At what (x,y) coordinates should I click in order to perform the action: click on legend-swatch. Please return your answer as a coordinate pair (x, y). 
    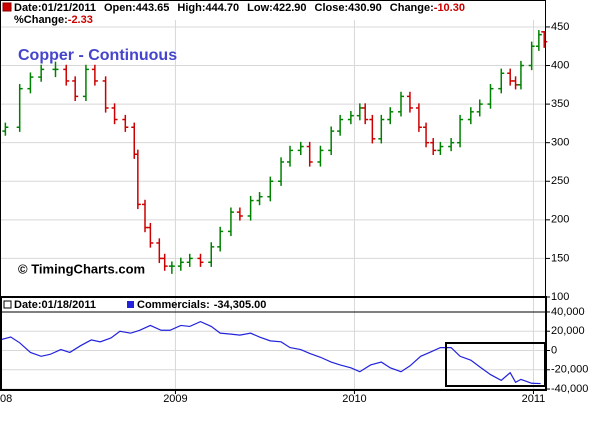
    Looking at the image, I should click on (130, 304).